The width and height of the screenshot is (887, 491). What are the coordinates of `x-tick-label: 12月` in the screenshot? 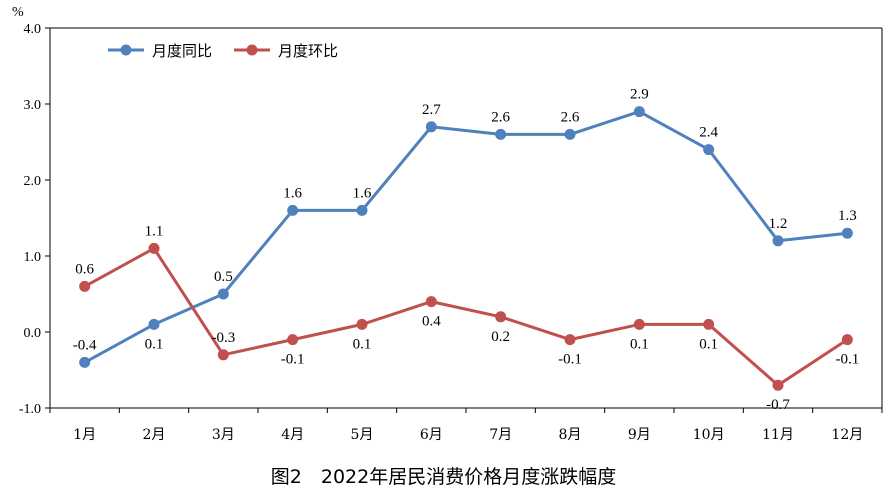 It's located at (847, 435).